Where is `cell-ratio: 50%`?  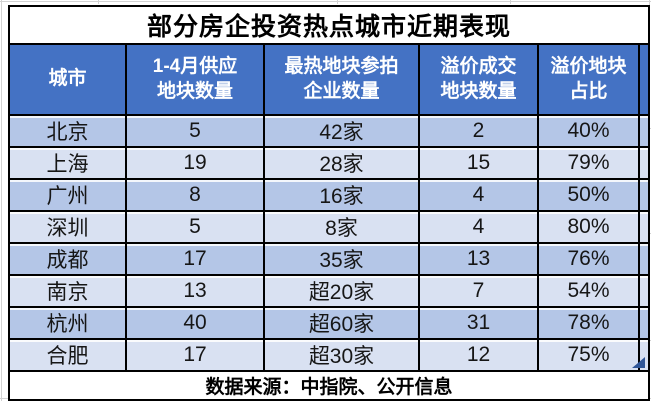 cell-ratio: 50% is located at coordinates (588, 195).